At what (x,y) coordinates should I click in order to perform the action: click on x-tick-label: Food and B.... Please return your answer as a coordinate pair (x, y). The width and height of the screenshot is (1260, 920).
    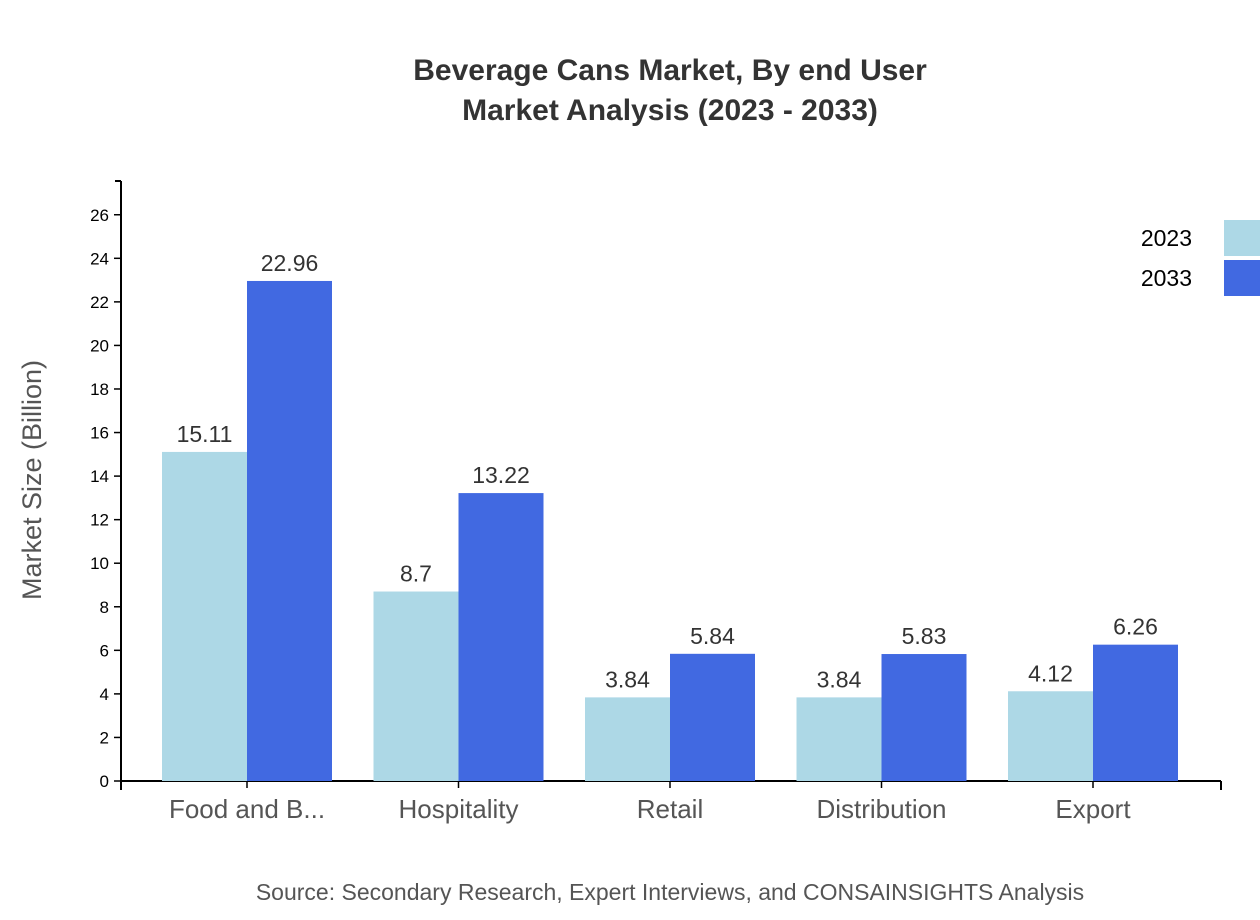
    Looking at the image, I should click on (247, 809).